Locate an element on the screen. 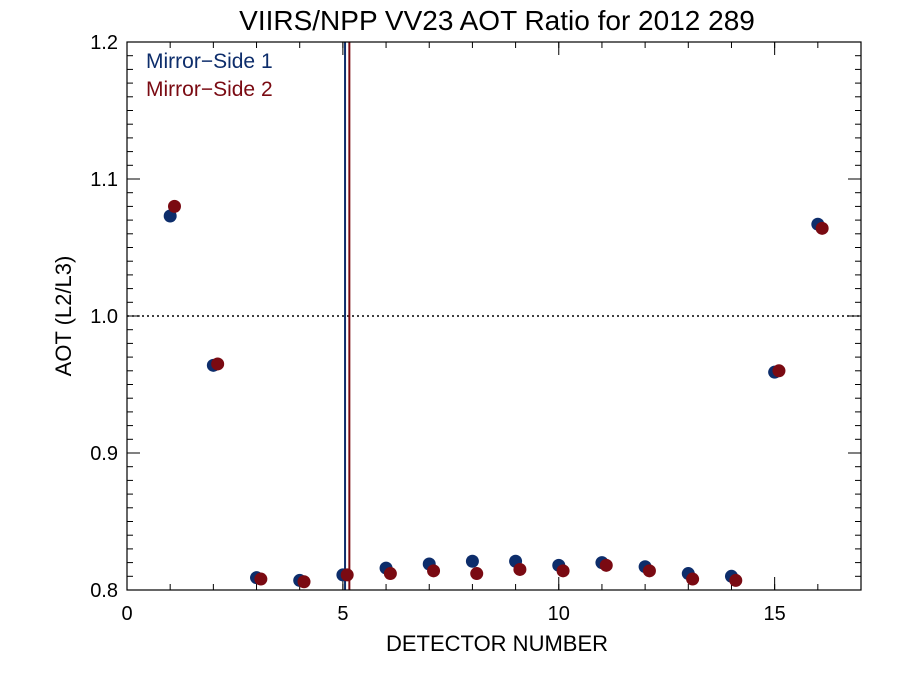 The height and width of the screenshot is (675, 900). x-tick-label: 0 is located at coordinates (126, 614).